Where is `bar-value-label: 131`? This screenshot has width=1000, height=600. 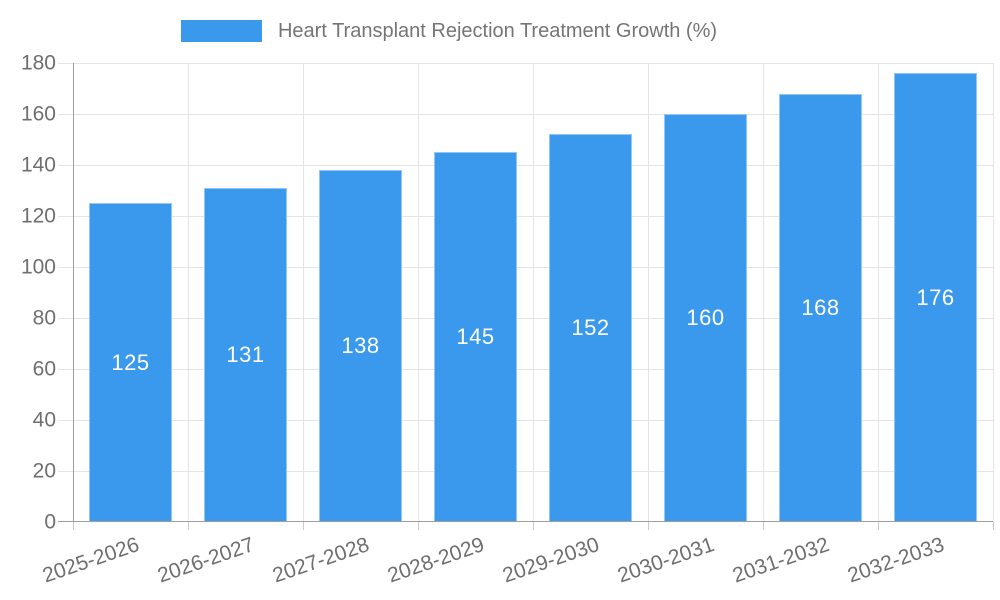
bar-value-label: 131 is located at coordinates (245, 354).